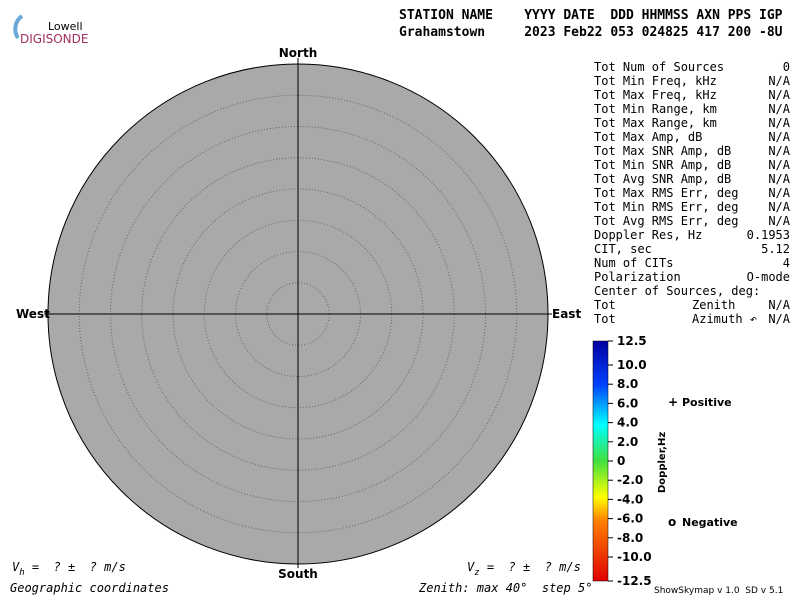  Describe the element at coordinates (666, 221) in the screenshot. I see `stat-label: Tot Avg RMS Err, deg` at that location.